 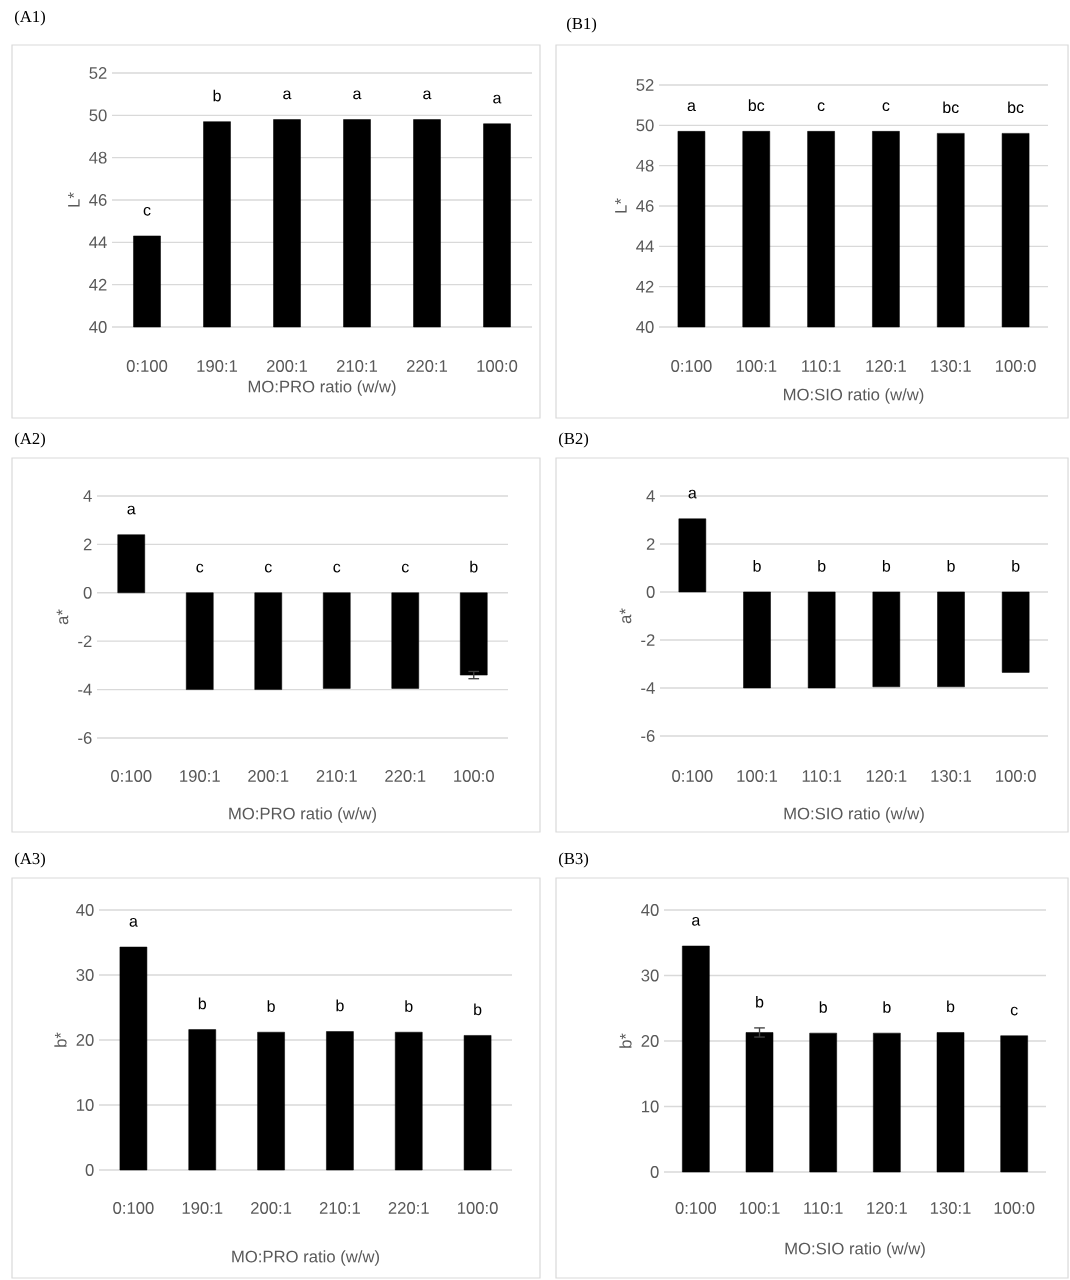 I want to click on y-tick-label: -4, so click(x=648, y=688).